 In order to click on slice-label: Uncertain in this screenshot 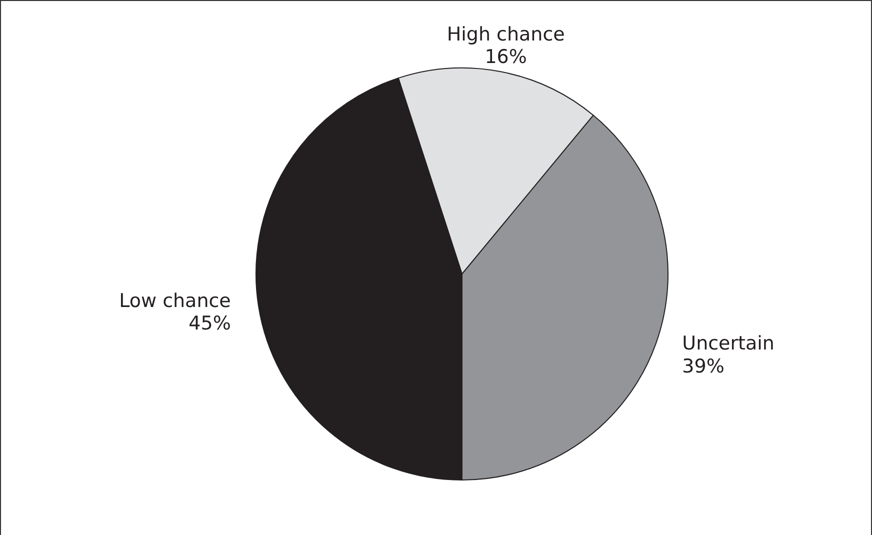, I will do `click(728, 343)`.